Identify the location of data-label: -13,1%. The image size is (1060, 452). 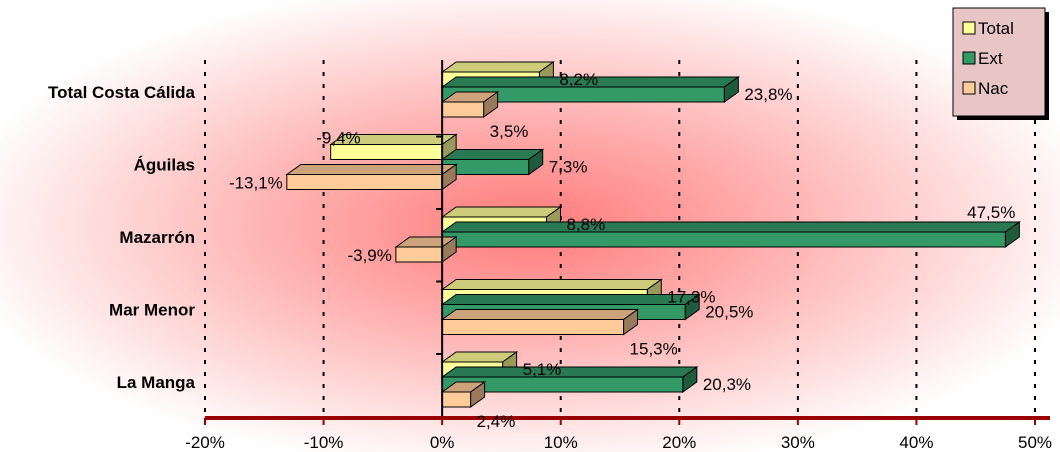
(256, 183).